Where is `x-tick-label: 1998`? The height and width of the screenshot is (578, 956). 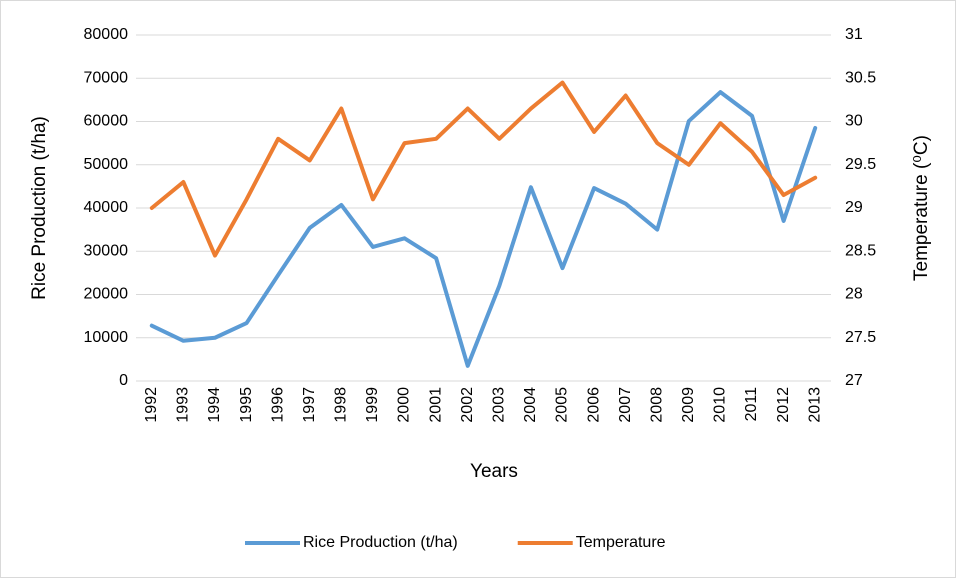
x-tick-label: 1998 is located at coordinates (341, 405).